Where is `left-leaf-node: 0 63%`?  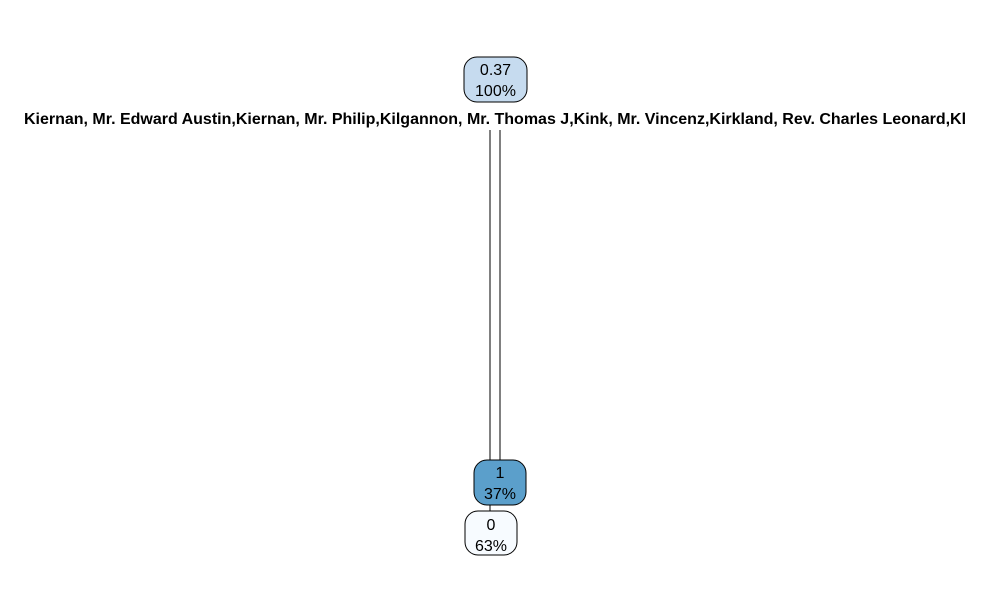
left-leaf-node: 0 63% is located at coordinates (491, 533).